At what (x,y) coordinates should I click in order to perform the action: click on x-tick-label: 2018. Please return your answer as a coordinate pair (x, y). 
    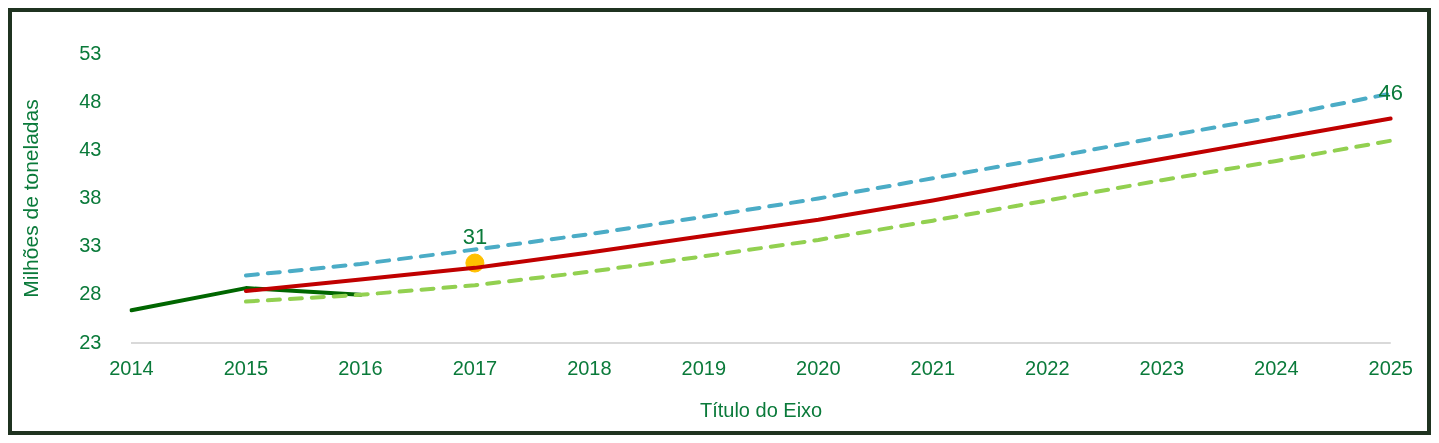
    Looking at the image, I should click on (589, 367).